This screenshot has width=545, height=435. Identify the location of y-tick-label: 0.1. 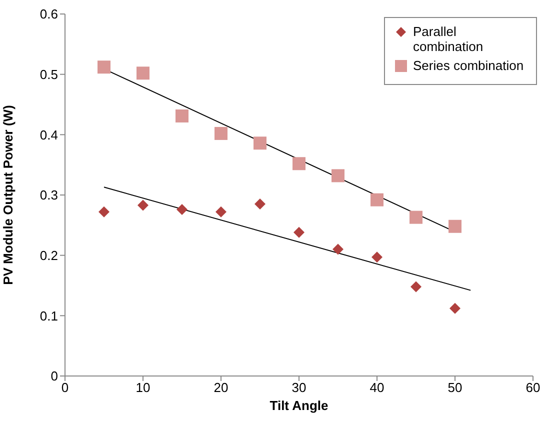
(49, 316).